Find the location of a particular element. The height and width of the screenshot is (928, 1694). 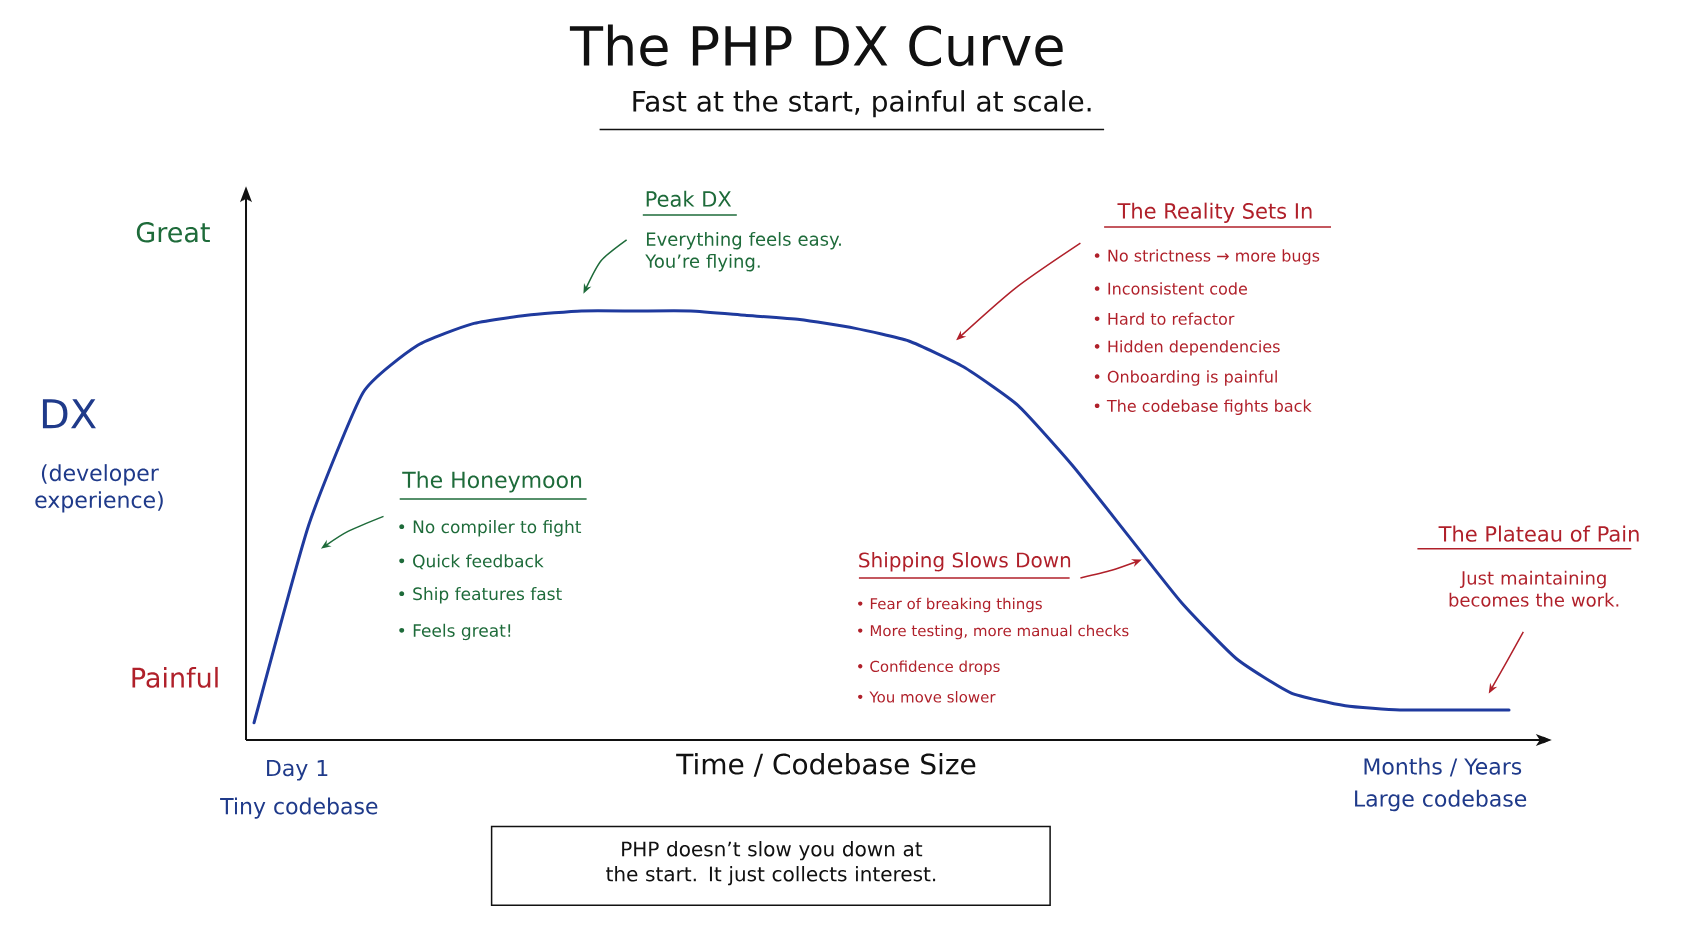

annotation: Just maintaining becomes the work. is located at coordinates (1534, 588).